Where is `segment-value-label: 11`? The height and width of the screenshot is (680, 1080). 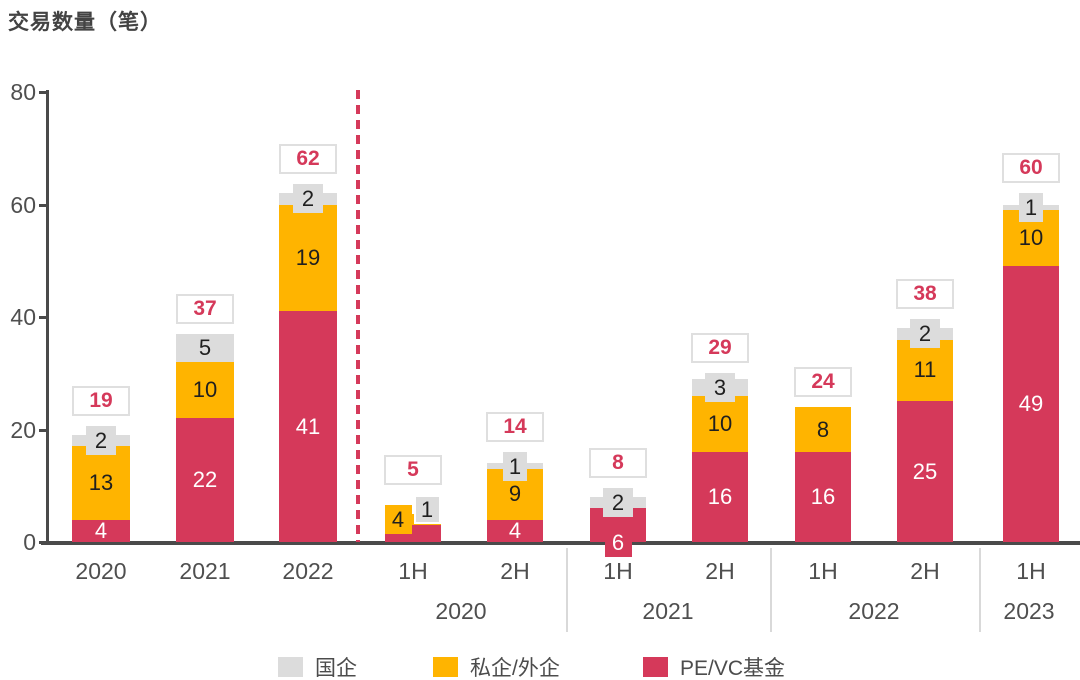 segment-value-label: 11 is located at coordinates (925, 370).